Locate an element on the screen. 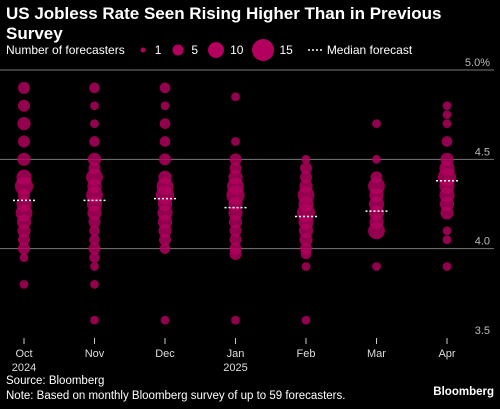 The height and width of the screenshot is (409, 500). source-text: Source: Bloomberg is located at coordinates (55, 381).